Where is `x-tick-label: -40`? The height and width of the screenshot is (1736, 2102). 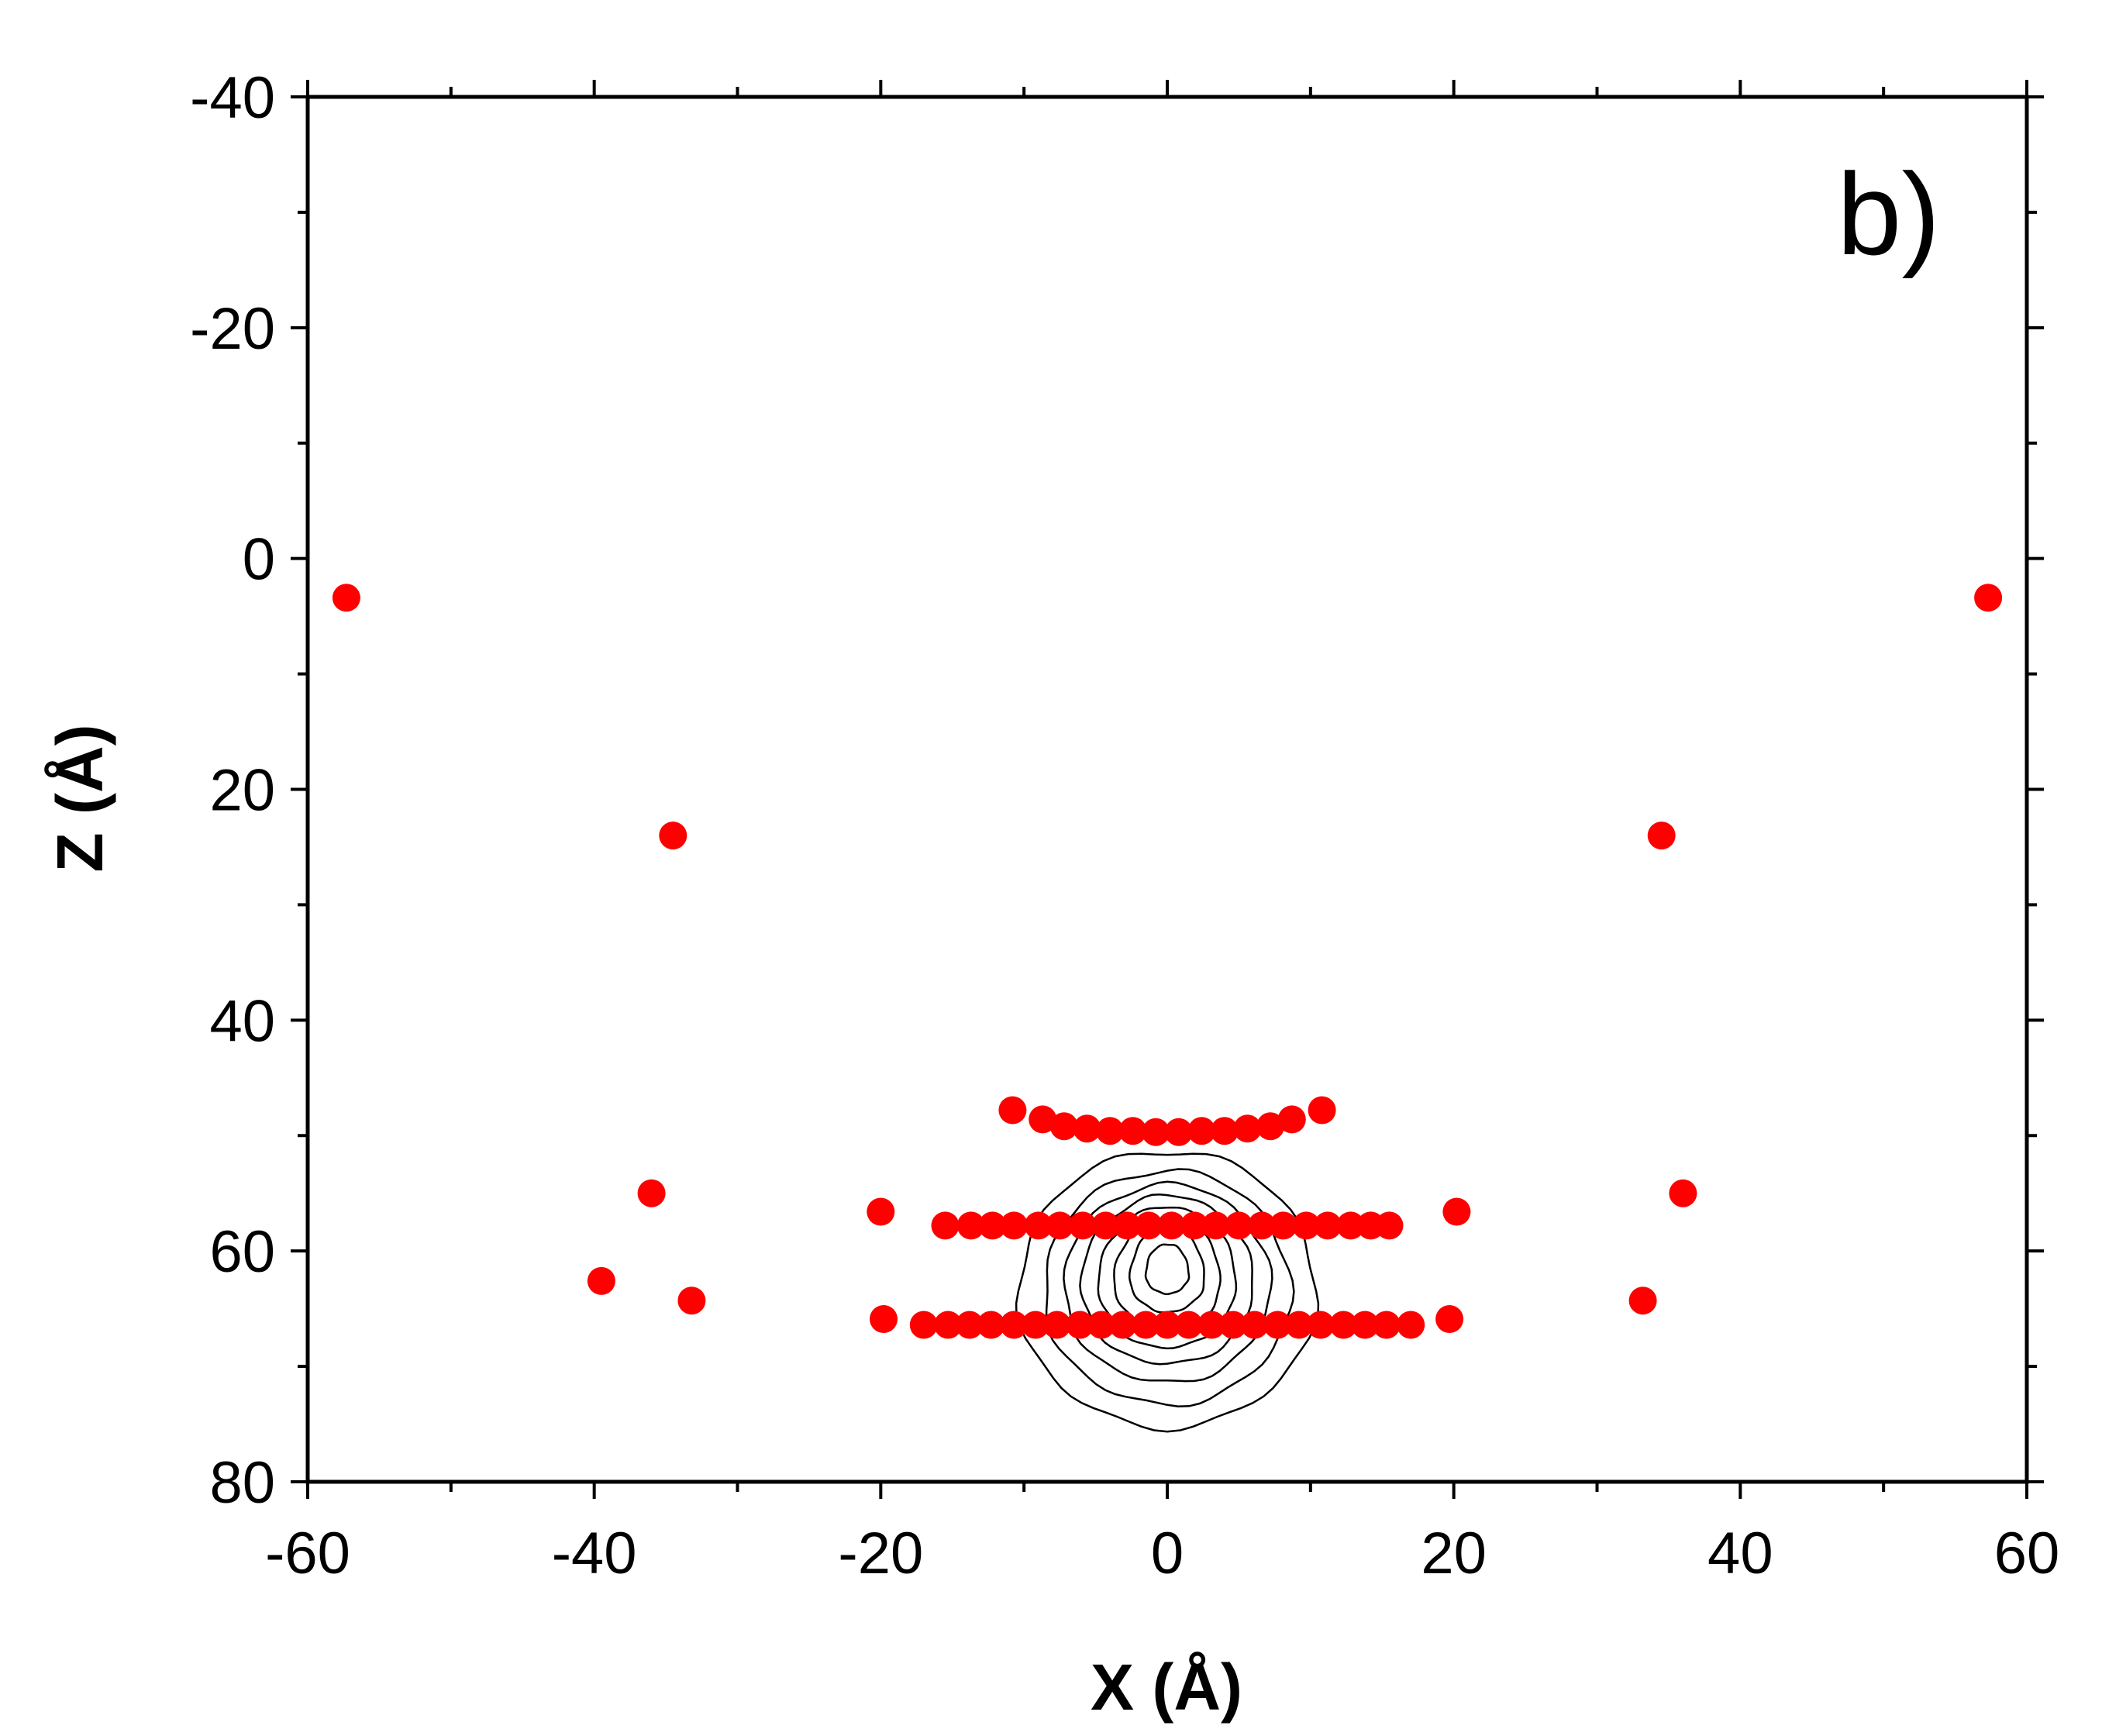
x-tick-label: -40 is located at coordinates (594, 1553).